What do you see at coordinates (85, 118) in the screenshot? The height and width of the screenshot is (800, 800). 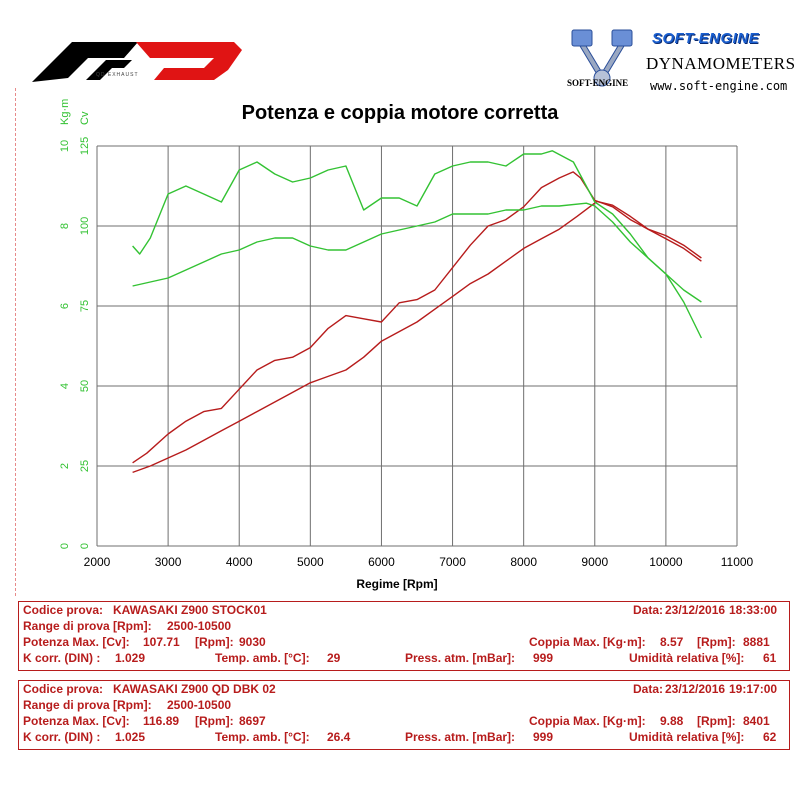 I see `y-power-axis-label: Cv` at bounding box center [85, 118].